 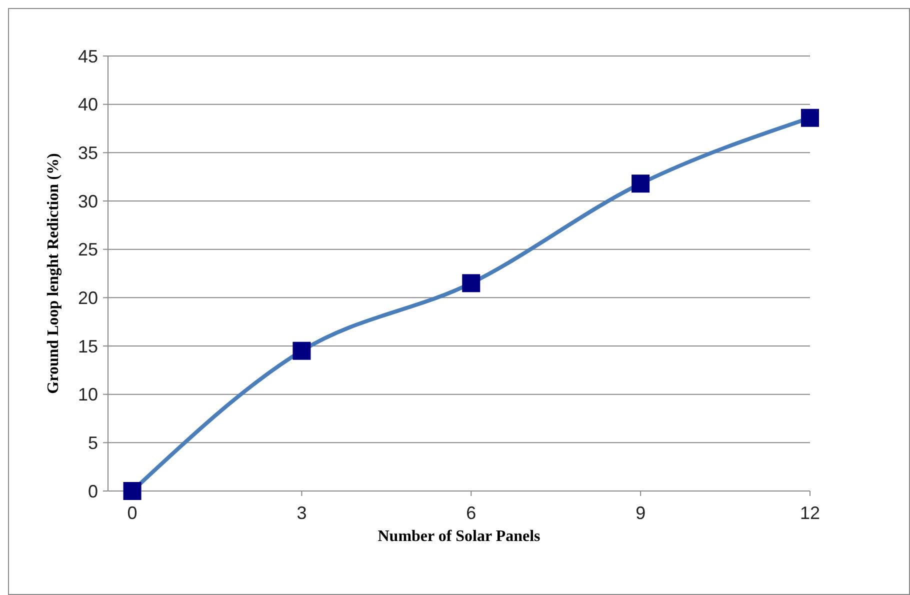 What do you see at coordinates (641, 513) in the screenshot?
I see `x-tick-label: 9` at bounding box center [641, 513].